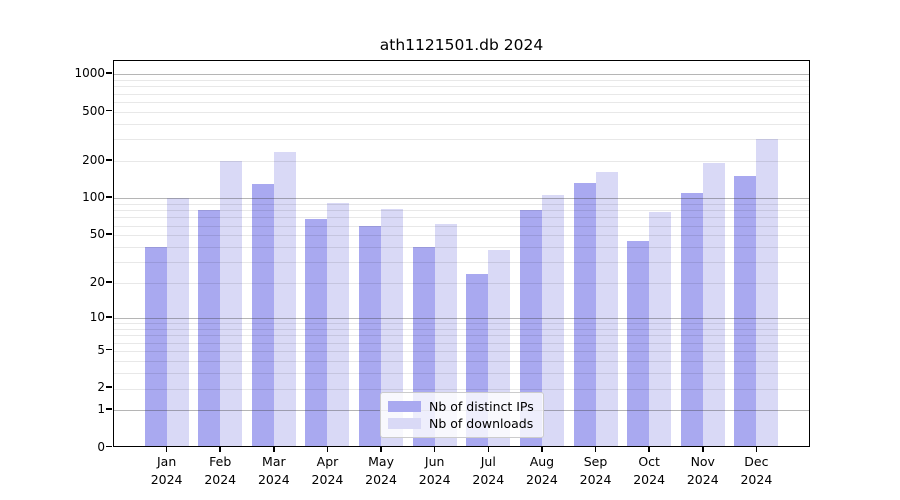  What do you see at coordinates (101, 349) in the screenshot?
I see `ytick-label-5: 5` at bounding box center [101, 349].